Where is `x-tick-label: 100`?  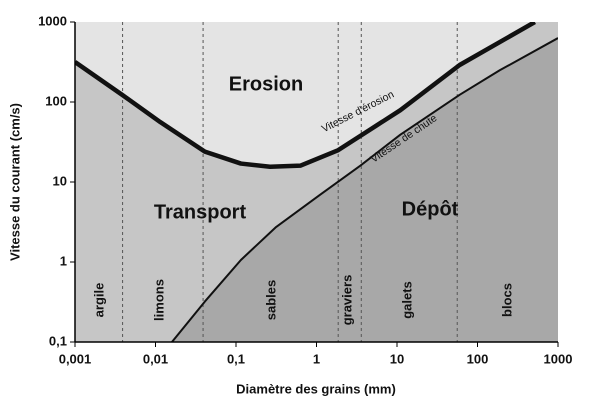
x-tick-label: 100 is located at coordinates (478, 358).